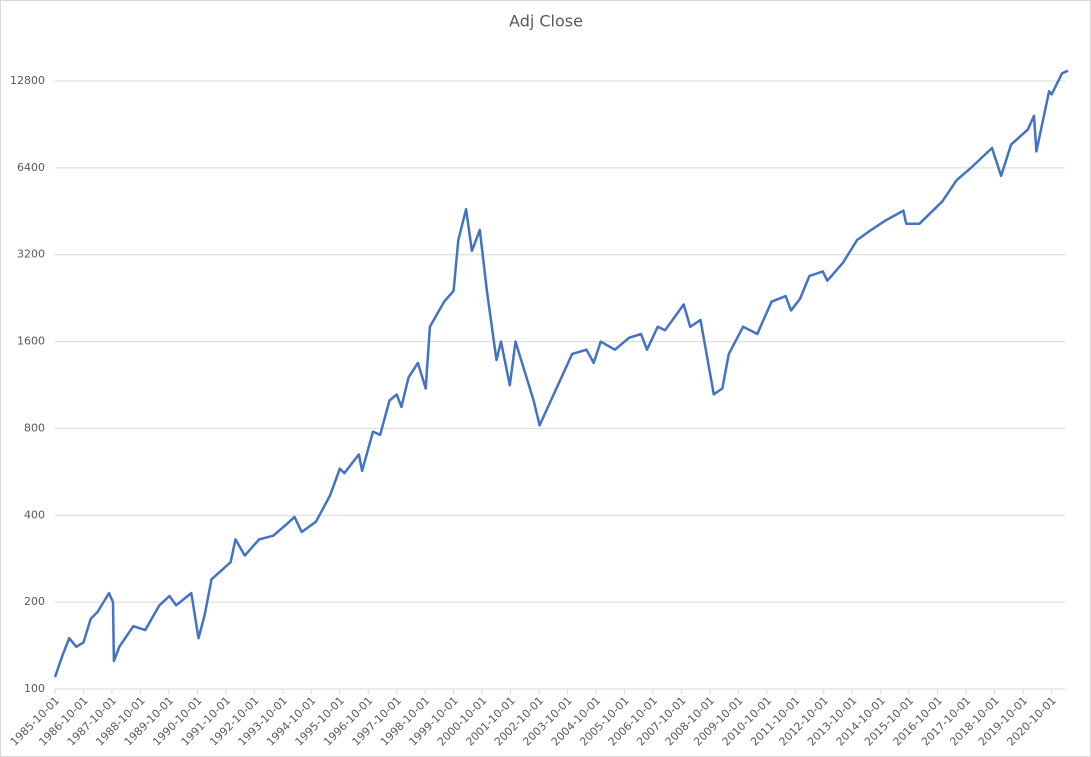  I want to click on y-tick-label: 800, so click(34, 427).